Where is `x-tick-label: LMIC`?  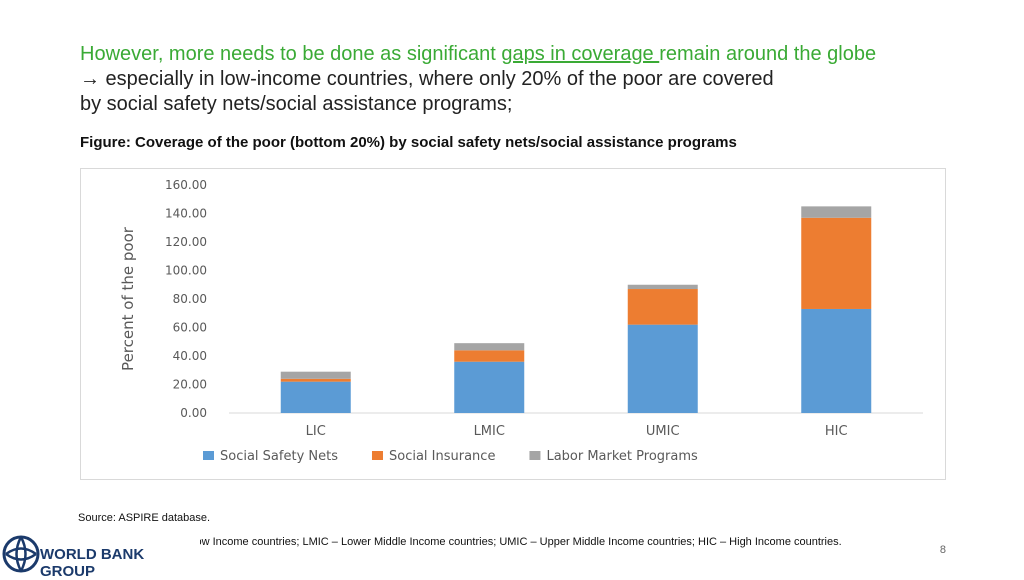
x-tick-label: LMIC is located at coordinates (489, 431).